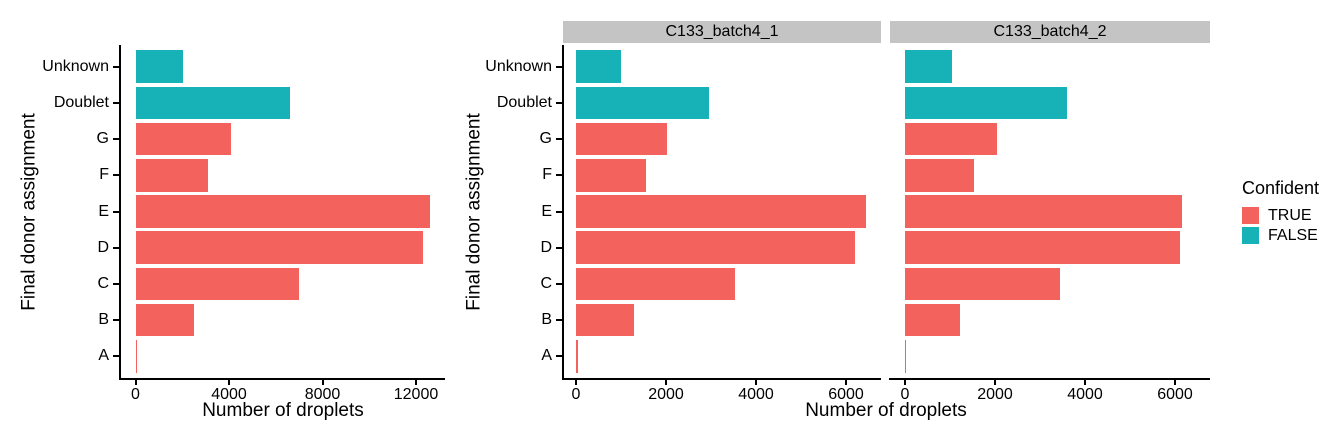 The image size is (1344, 447). Describe the element at coordinates (545, 139) in the screenshot. I see `facet-1-ytick-label-g: G` at that location.